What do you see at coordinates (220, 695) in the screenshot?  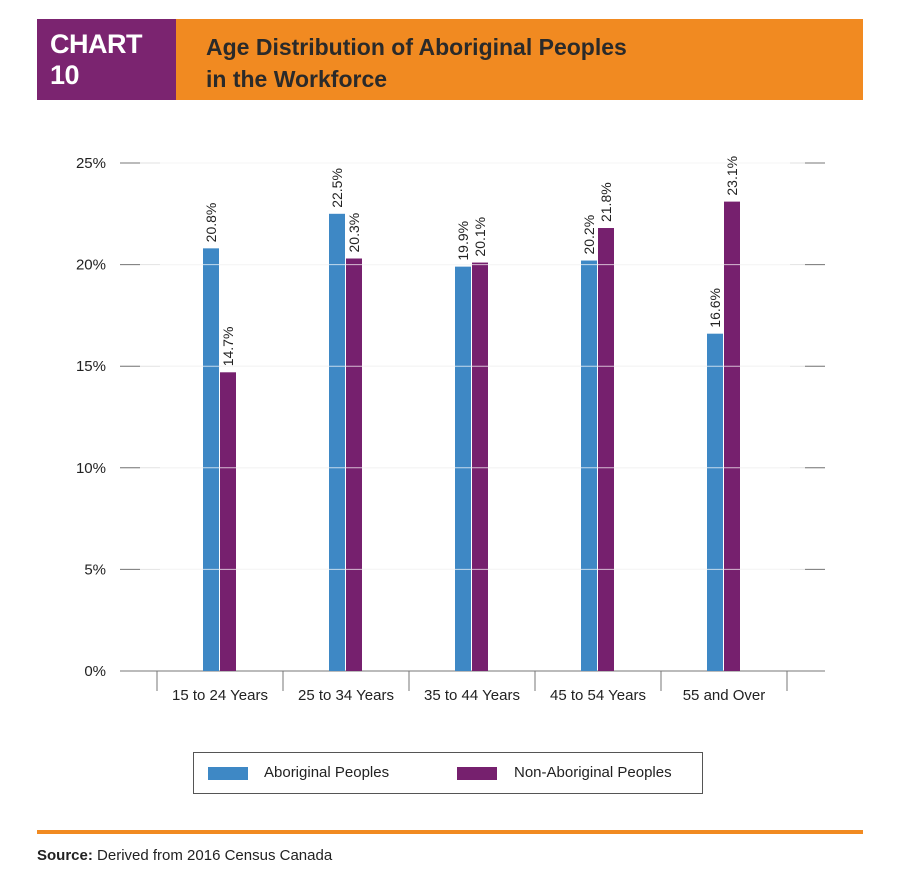 I see `x-tick-label: 15 to 24 Years` at bounding box center [220, 695].